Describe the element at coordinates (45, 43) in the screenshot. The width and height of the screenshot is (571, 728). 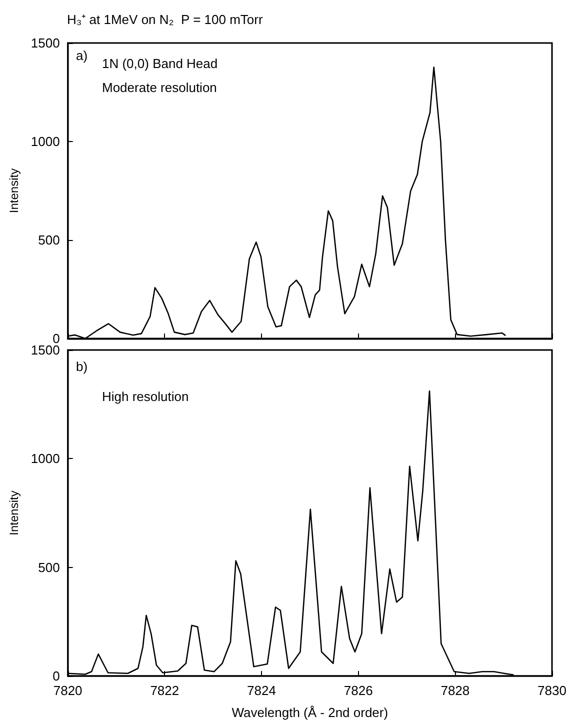
I see `y-tick-label: 1500` at that location.